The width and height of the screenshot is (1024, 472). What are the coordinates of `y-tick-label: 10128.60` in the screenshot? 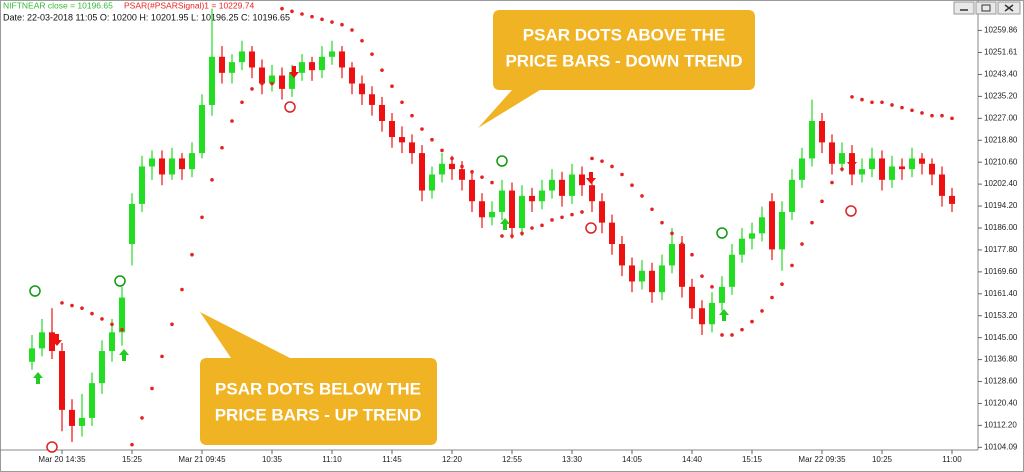 It's located at (1001, 381).